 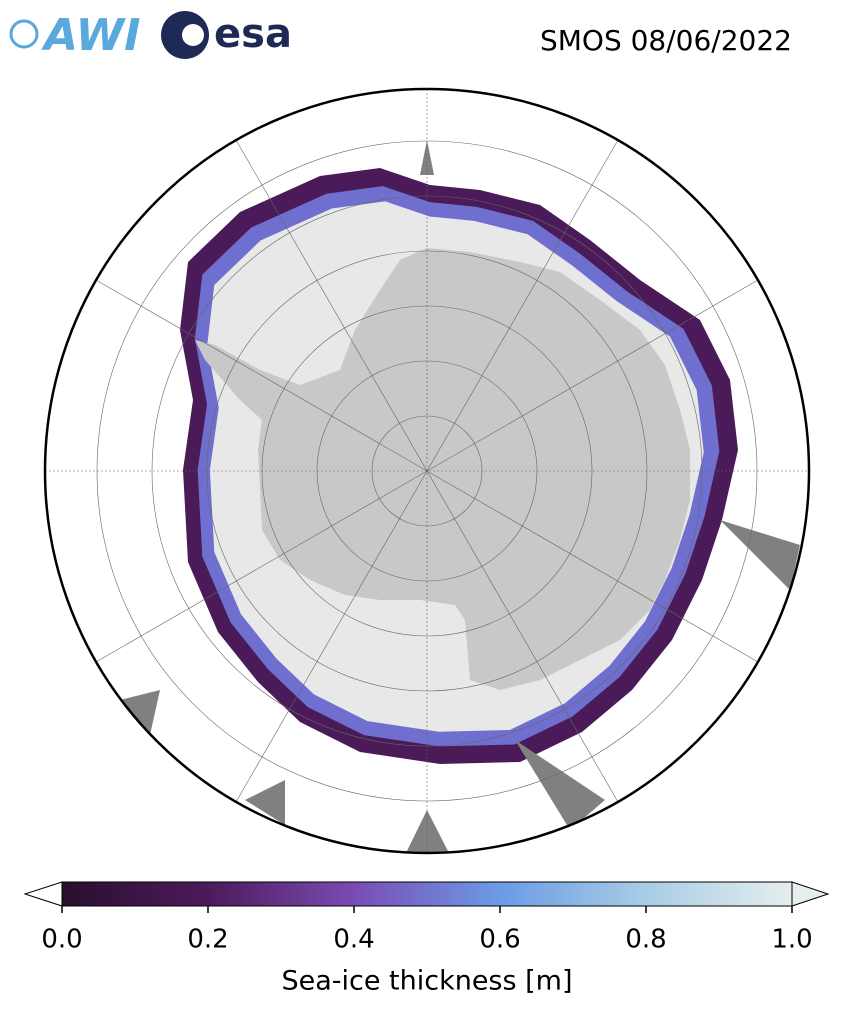 I want to click on colorbar-tick-label: 0.4, so click(x=353, y=940).